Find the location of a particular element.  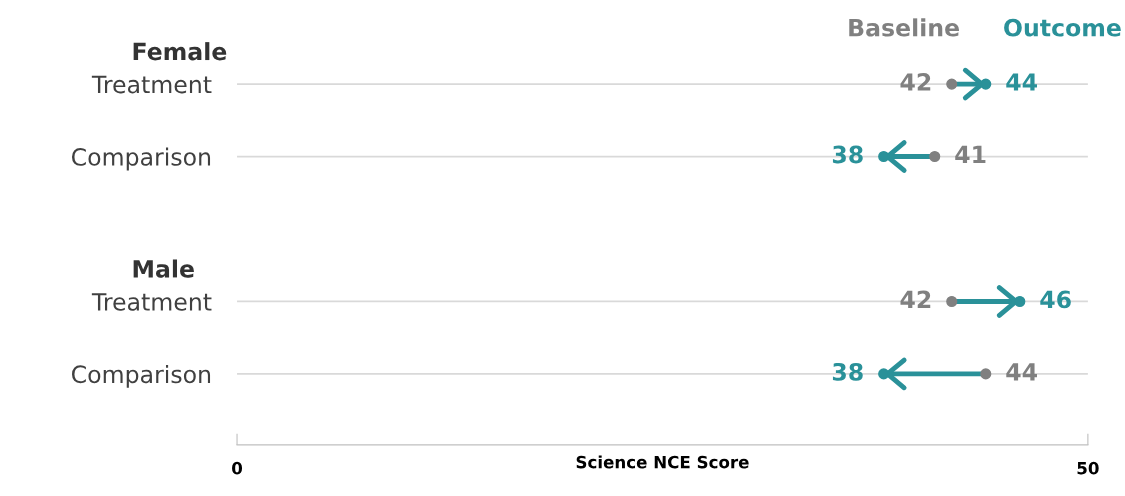

data-label: 41 is located at coordinates (970, 154).